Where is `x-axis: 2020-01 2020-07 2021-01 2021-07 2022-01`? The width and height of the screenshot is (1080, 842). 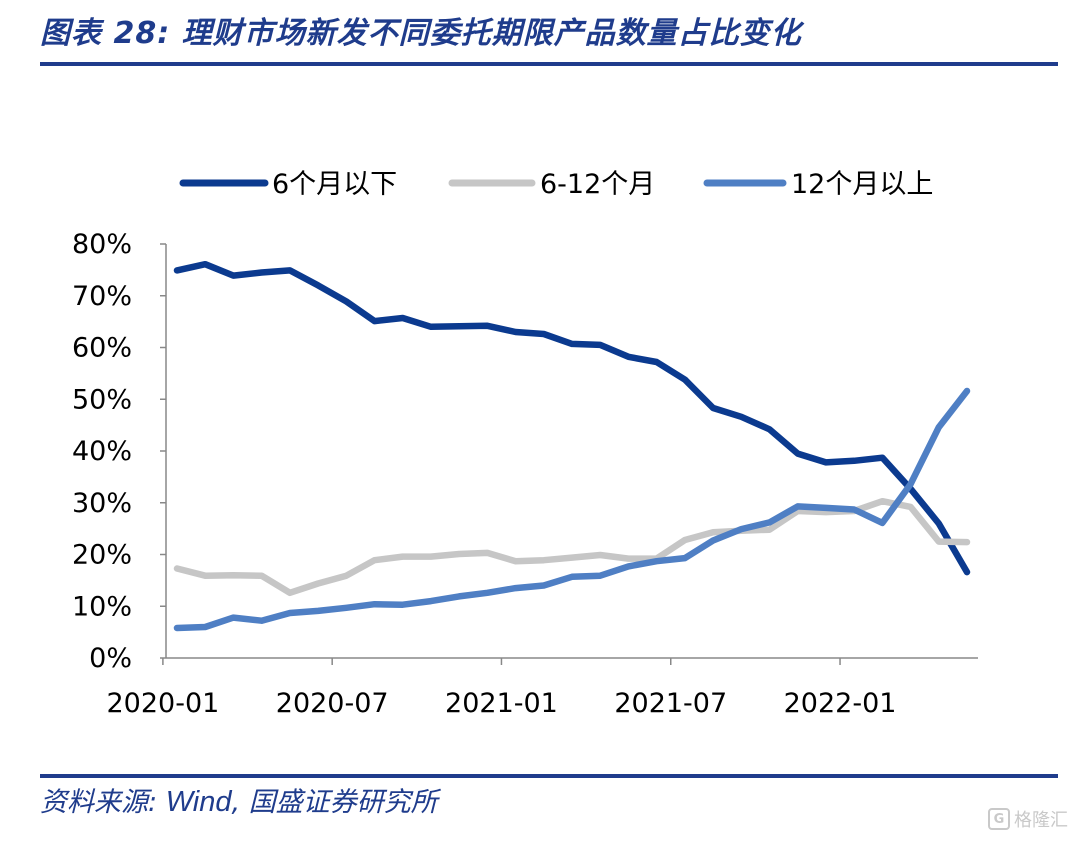 x-axis: 2020-01 2020-07 2021-01 2021-07 2022-01 is located at coordinates (542, 688).